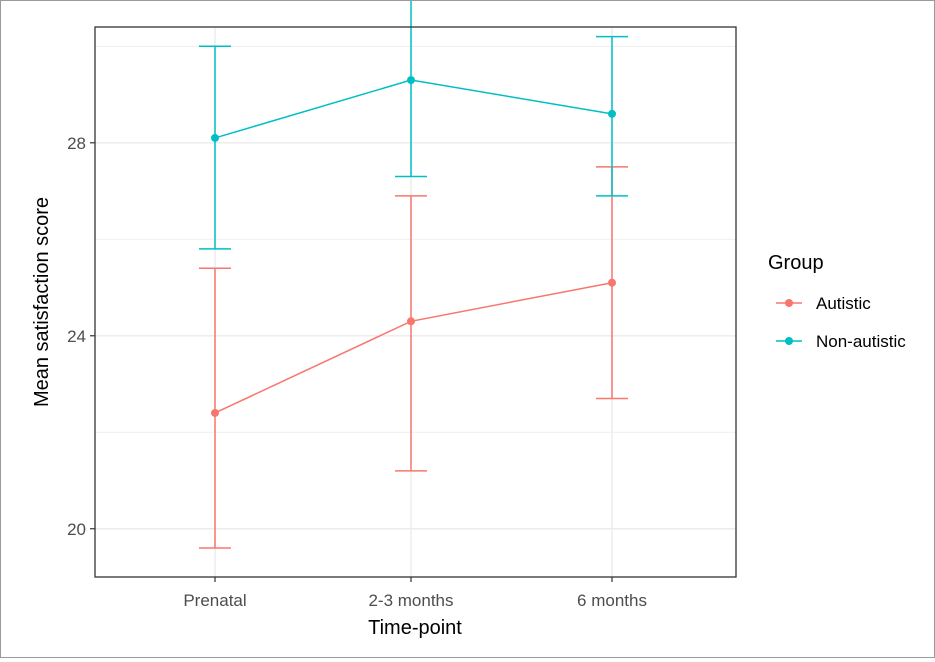  What do you see at coordinates (861, 341) in the screenshot?
I see `legend-label: Non-autistic` at bounding box center [861, 341].